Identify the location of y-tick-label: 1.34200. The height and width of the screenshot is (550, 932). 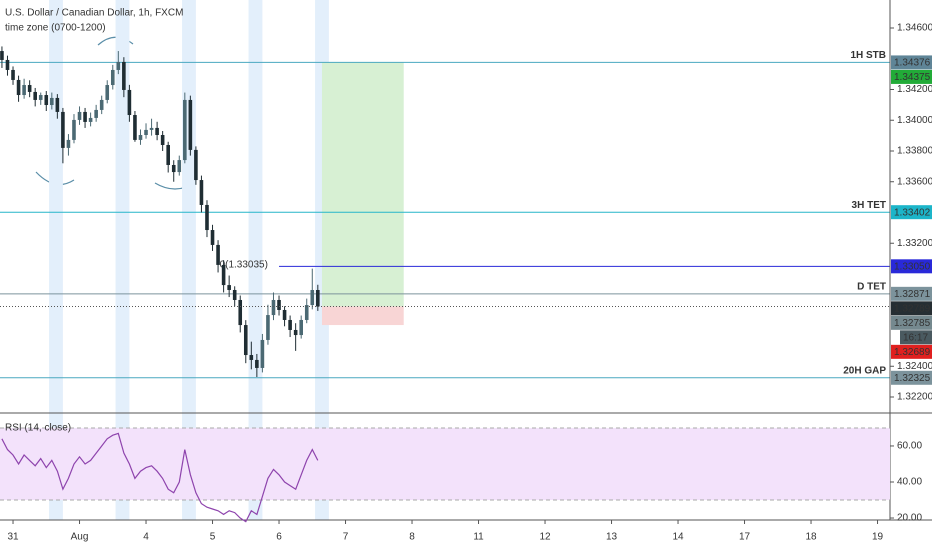
(914, 89).